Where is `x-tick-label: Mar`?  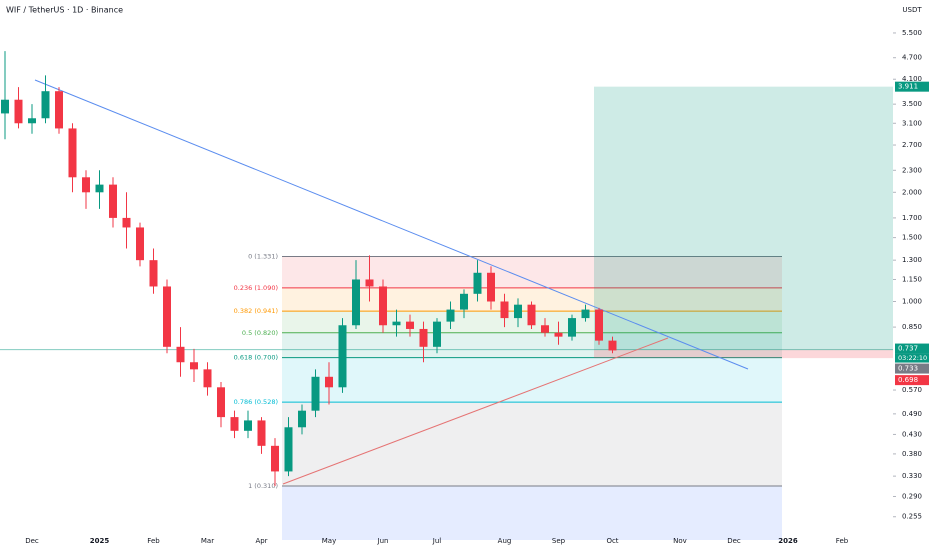
x-tick-label: Mar is located at coordinates (207, 541).